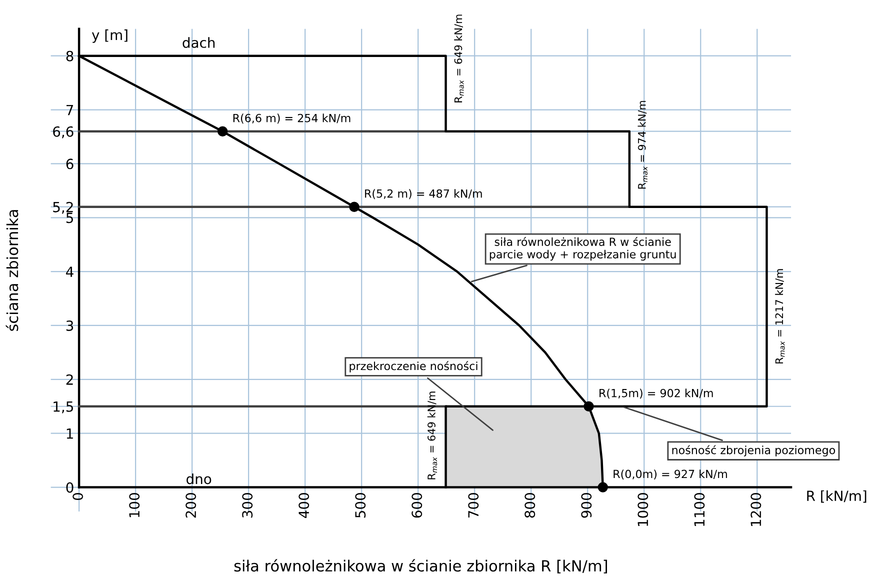 Image resolution: width=876 pixels, height=578 pixels. What do you see at coordinates (191, 505) in the screenshot?
I see `x-tick-label: 200` at bounding box center [191, 505].